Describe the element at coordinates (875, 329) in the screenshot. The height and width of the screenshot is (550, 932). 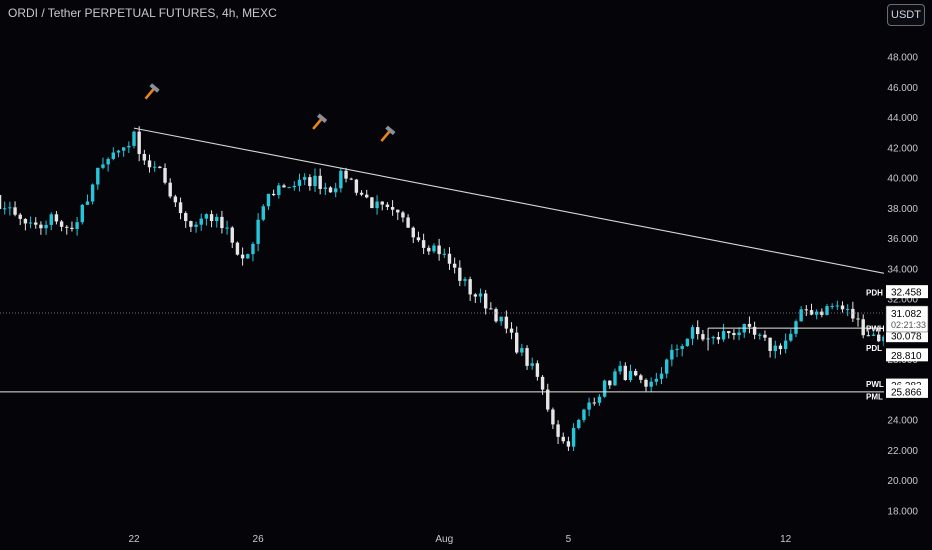
I see `level-tag-pwh: PWH` at that location.